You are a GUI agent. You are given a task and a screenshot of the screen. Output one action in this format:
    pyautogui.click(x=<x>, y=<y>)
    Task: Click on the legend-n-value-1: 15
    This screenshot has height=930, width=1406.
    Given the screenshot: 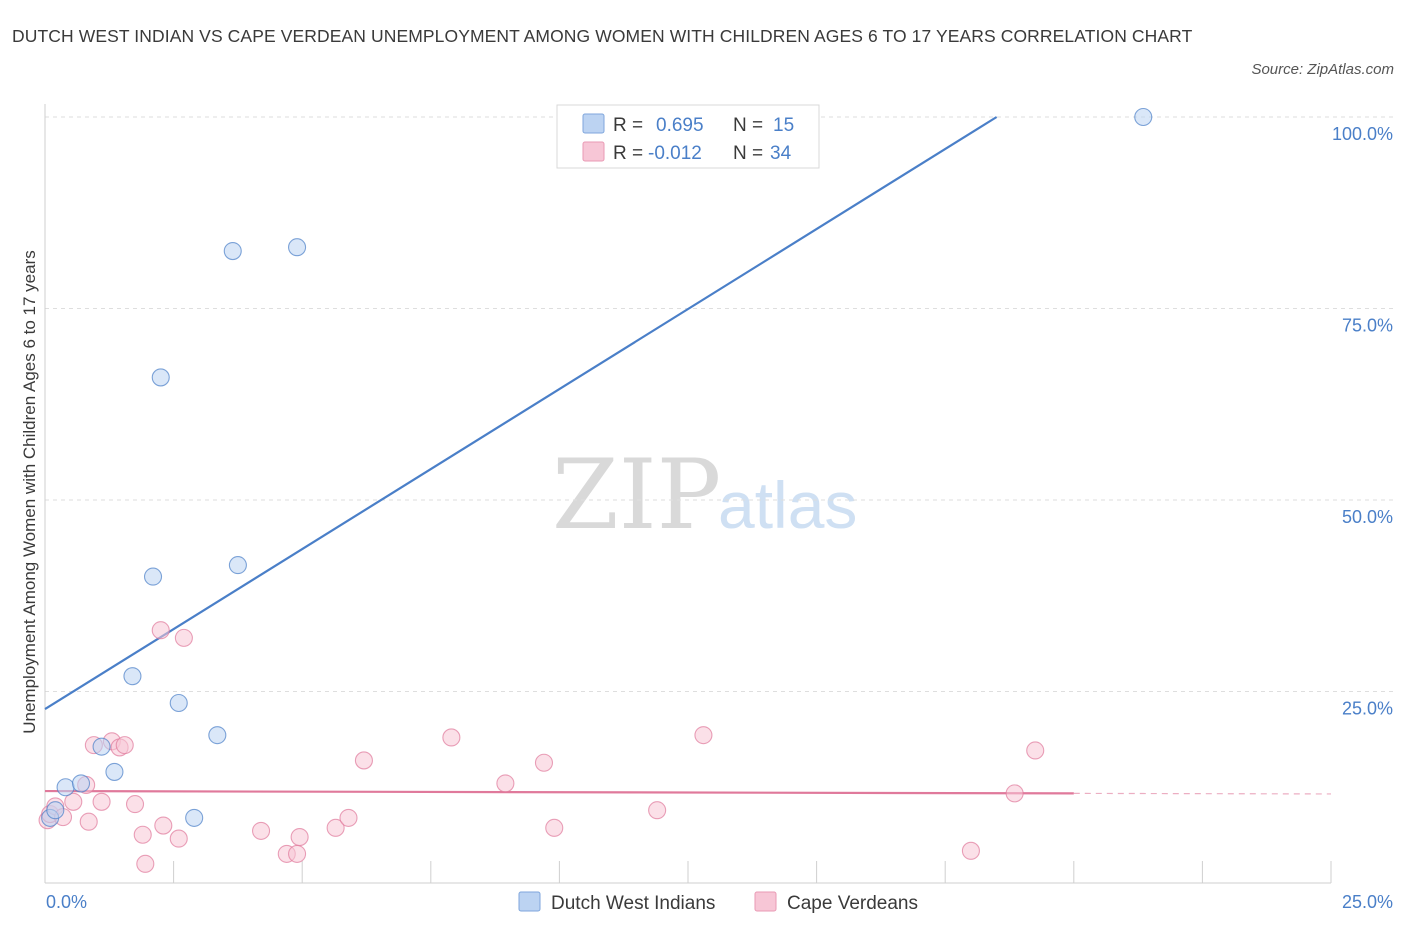 What is the action you would take?
    pyautogui.click(x=783, y=125)
    